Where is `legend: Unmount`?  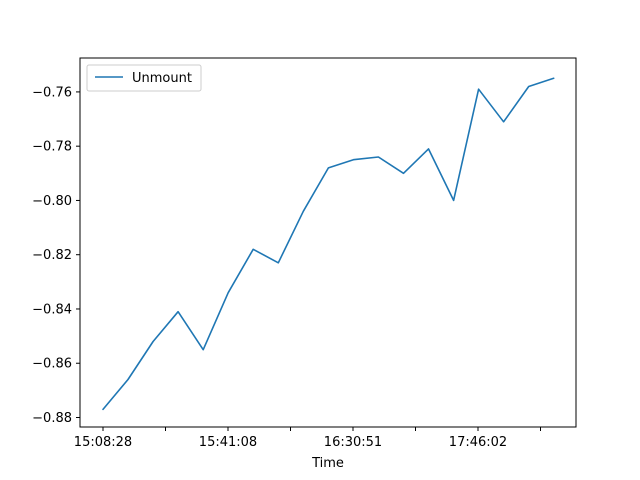
legend: Unmount is located at coordinates (144, 78).